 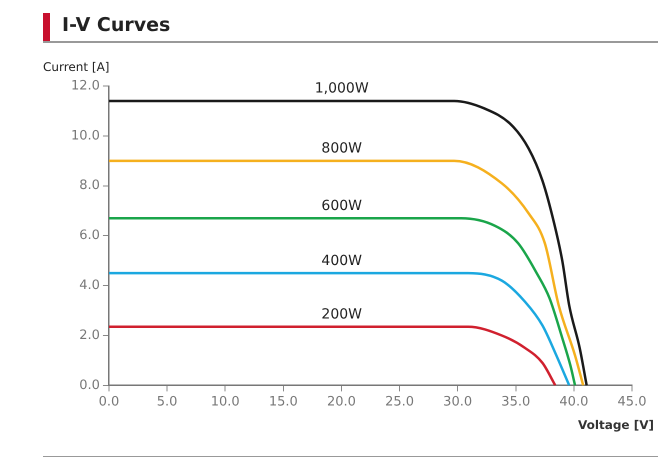 I want to click on x-axis-title: Voltage [V], so click(x=616, y=425).